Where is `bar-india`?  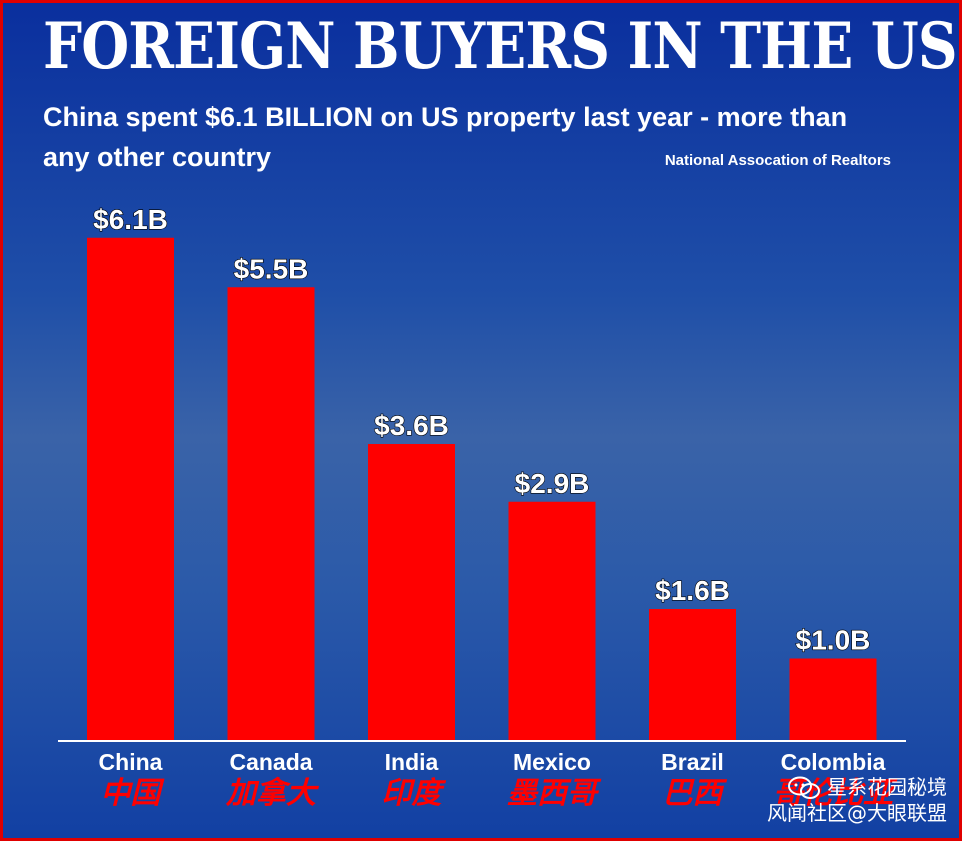 bar-india is located at coordinates (411, 592).